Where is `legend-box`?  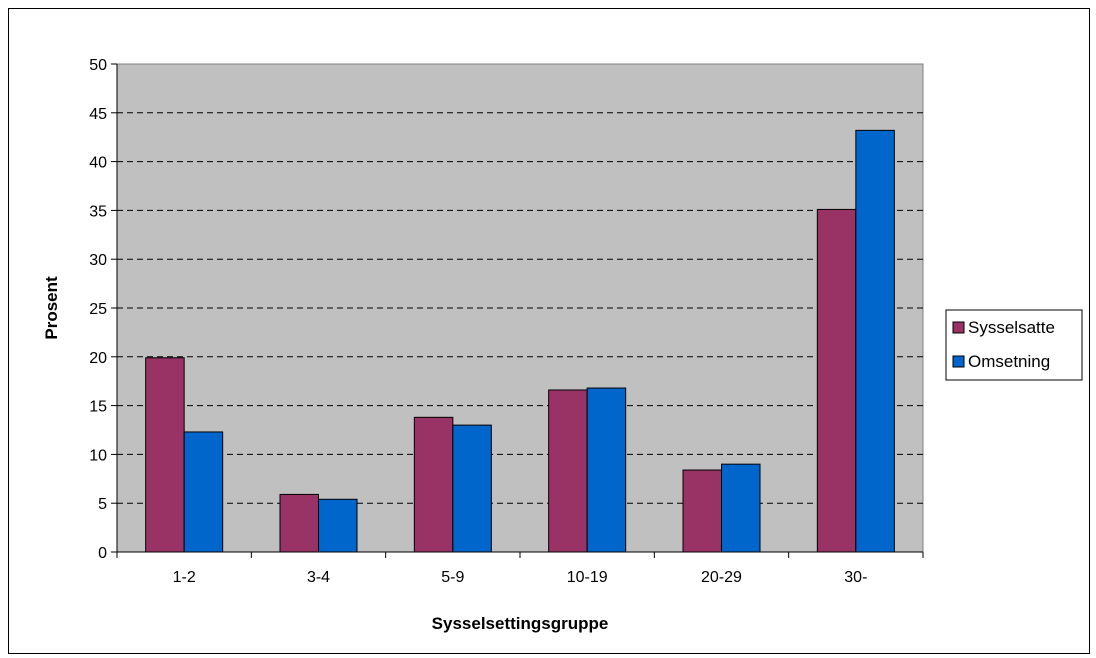 legend-box is located at coordinates (1014, 345).